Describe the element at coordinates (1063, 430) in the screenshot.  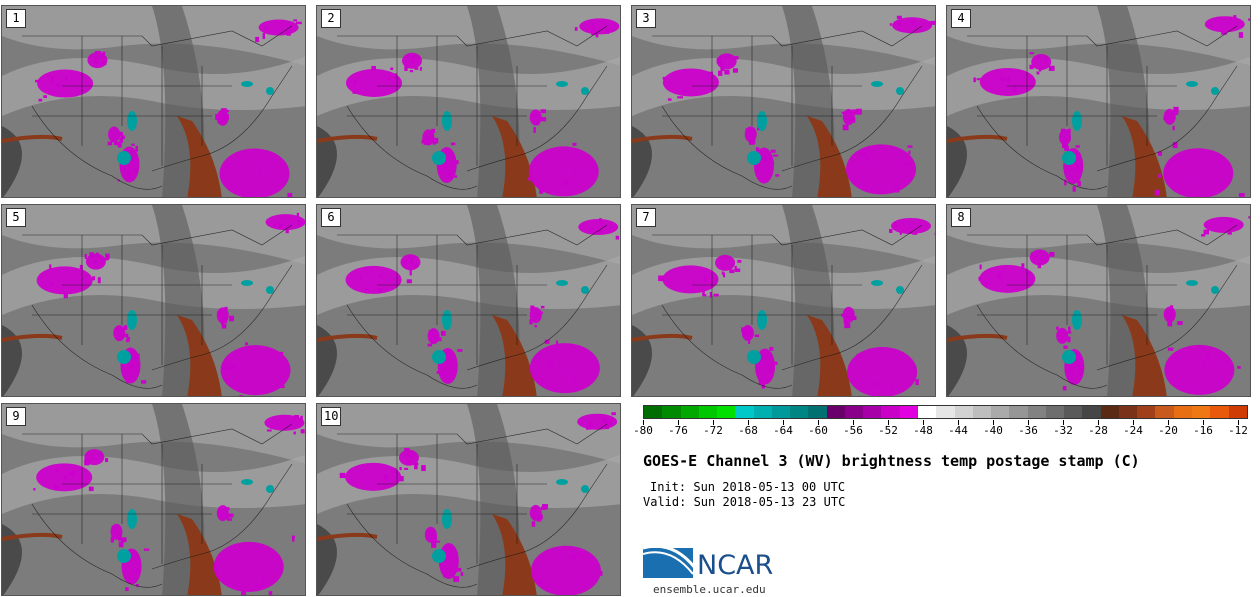
I see `colorbar-tick-label: -32` at that location.